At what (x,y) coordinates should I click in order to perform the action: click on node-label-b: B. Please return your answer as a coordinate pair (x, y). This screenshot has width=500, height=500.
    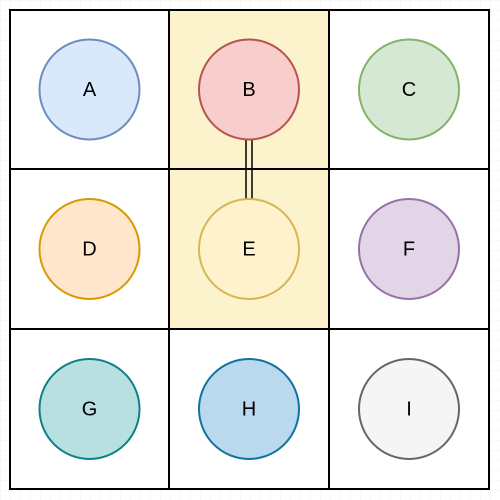
    Looking at the image, I should click on (248, 90).